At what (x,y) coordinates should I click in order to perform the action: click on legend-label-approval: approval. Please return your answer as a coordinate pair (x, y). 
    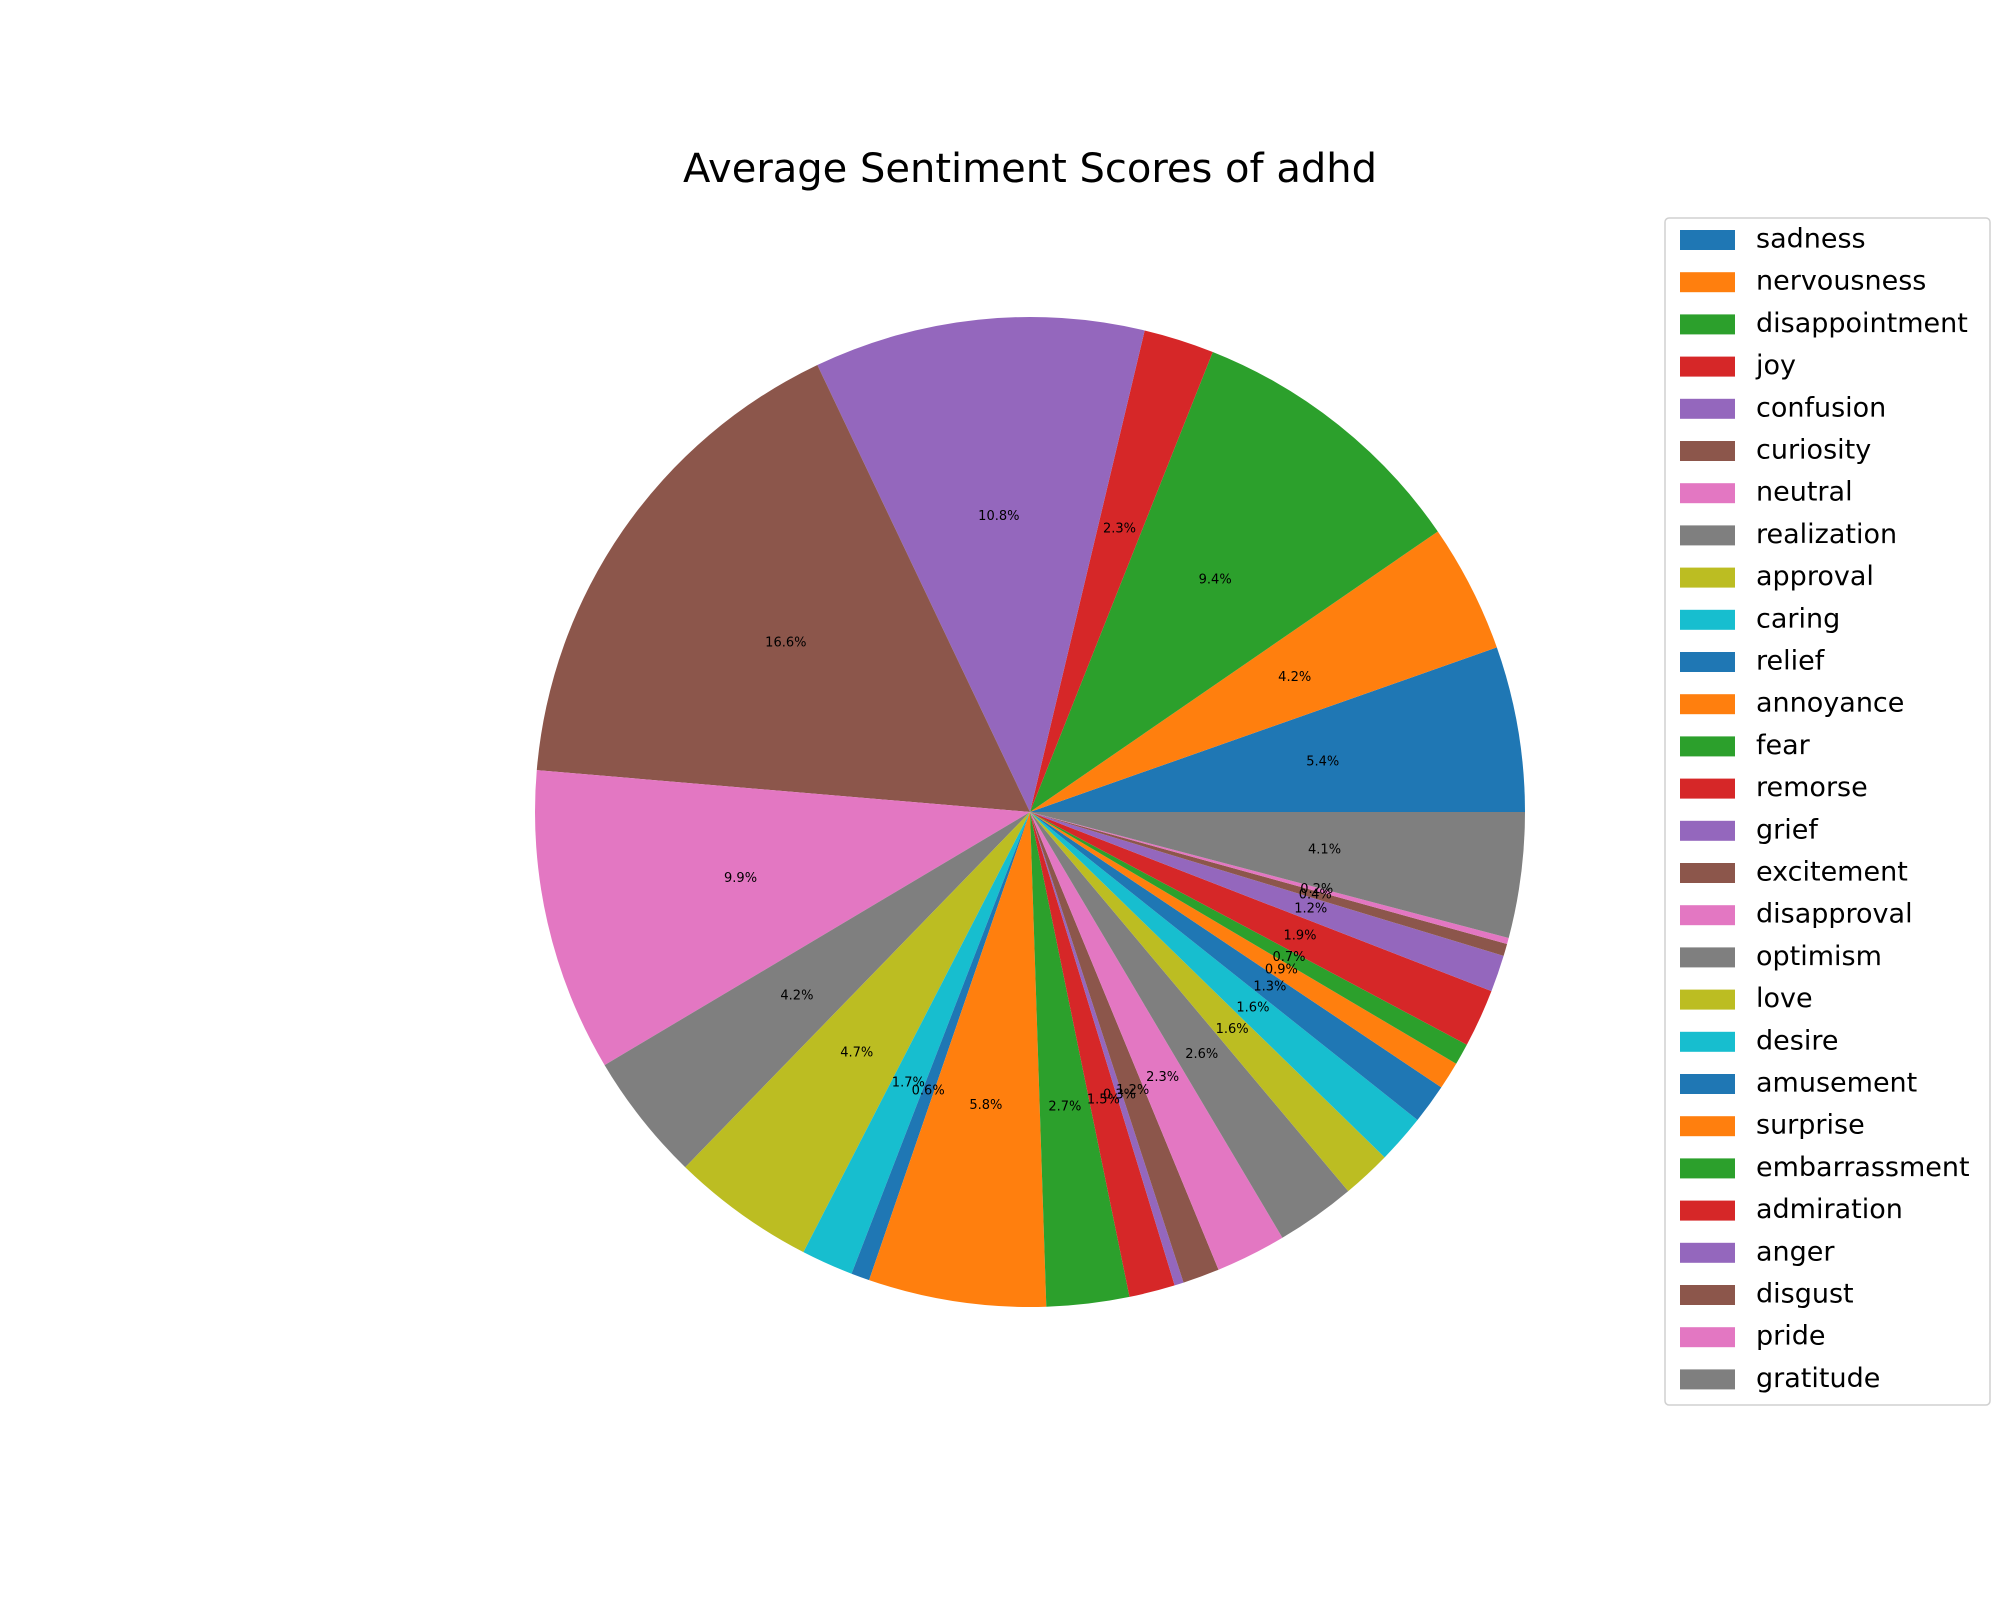
    Looking at the image, I should click on (1815, 576).